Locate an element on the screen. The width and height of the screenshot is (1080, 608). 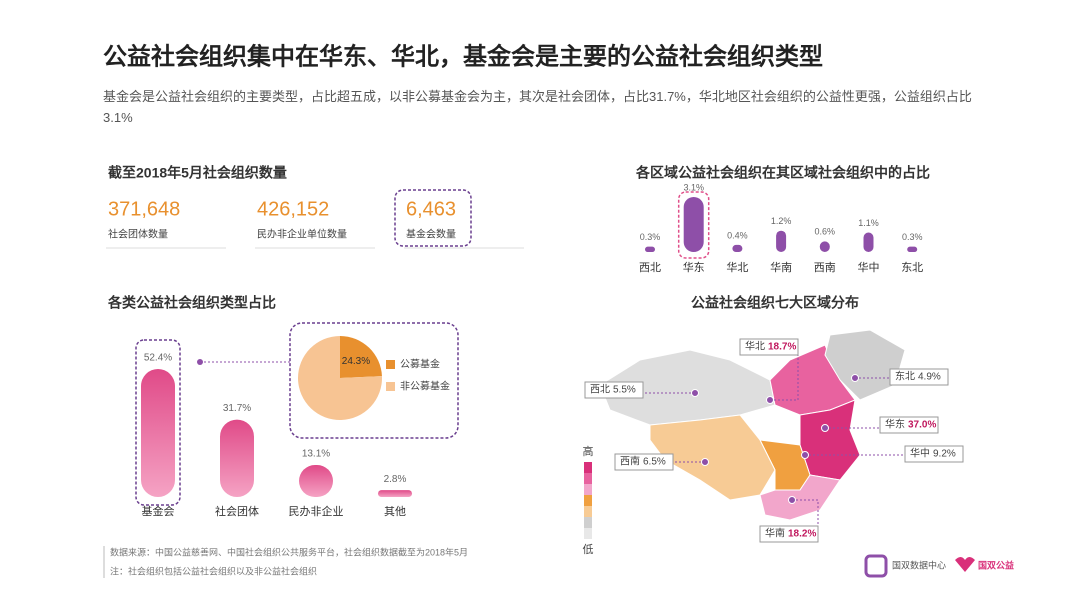
legend-high: 高 is located at coordinates (588, 451).